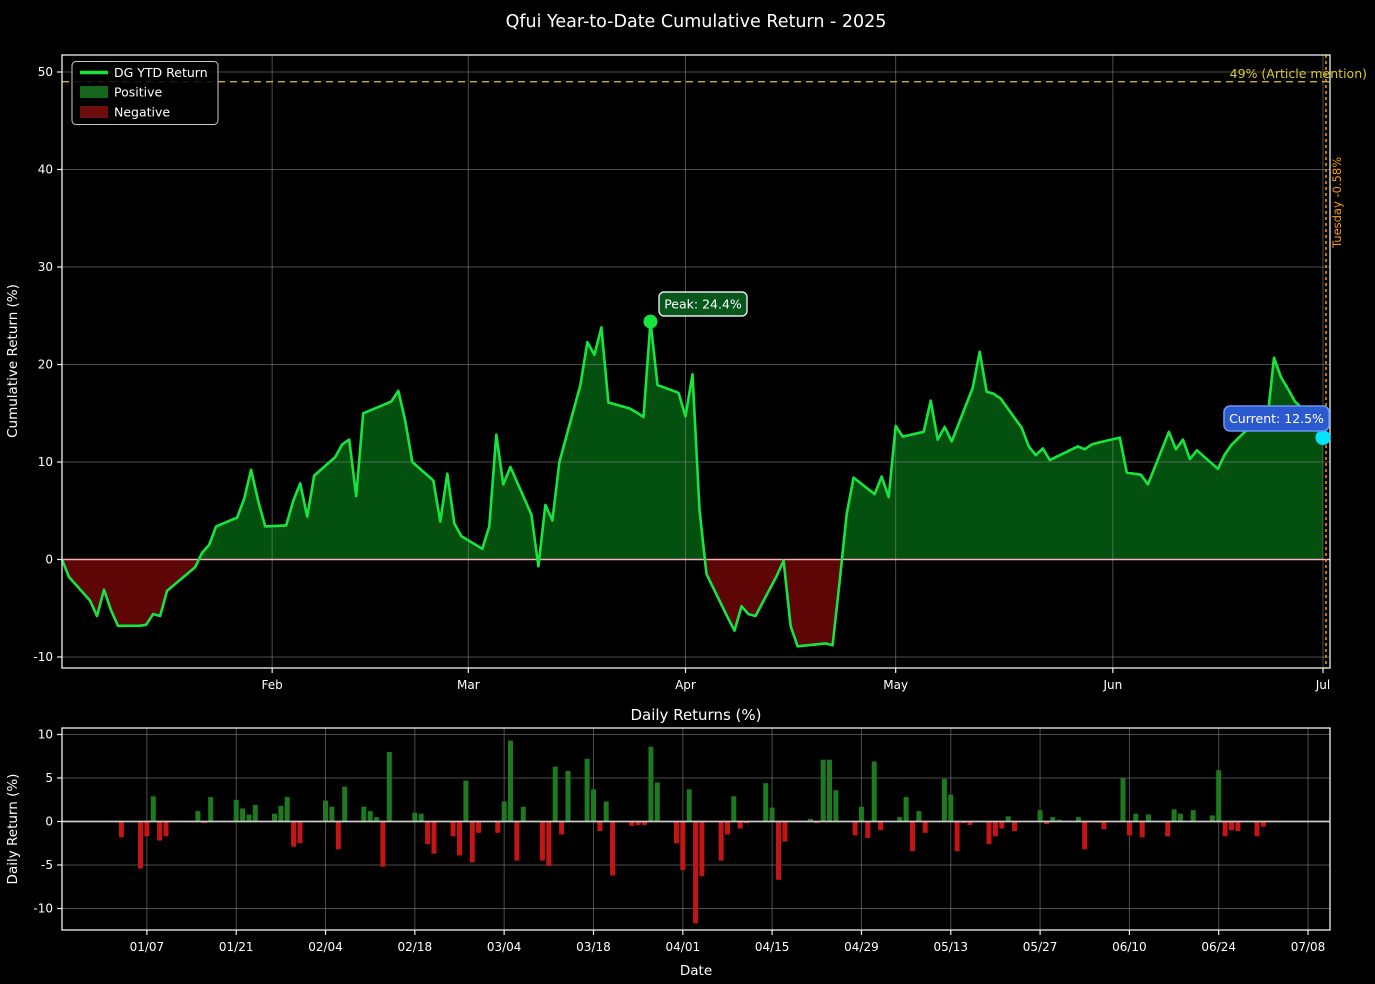 This screenshot has width=1375, height=984. I want to click on ytick-label: 10, so click(45, 735).